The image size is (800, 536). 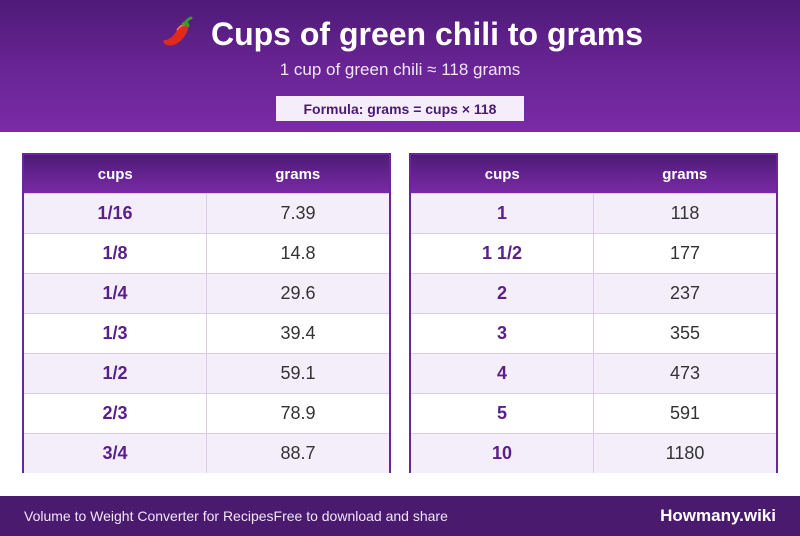 What do you see at coordinates (685, 373) in the screenshot?
I see `grams-cell: 473` at bounding box center [685, 373].